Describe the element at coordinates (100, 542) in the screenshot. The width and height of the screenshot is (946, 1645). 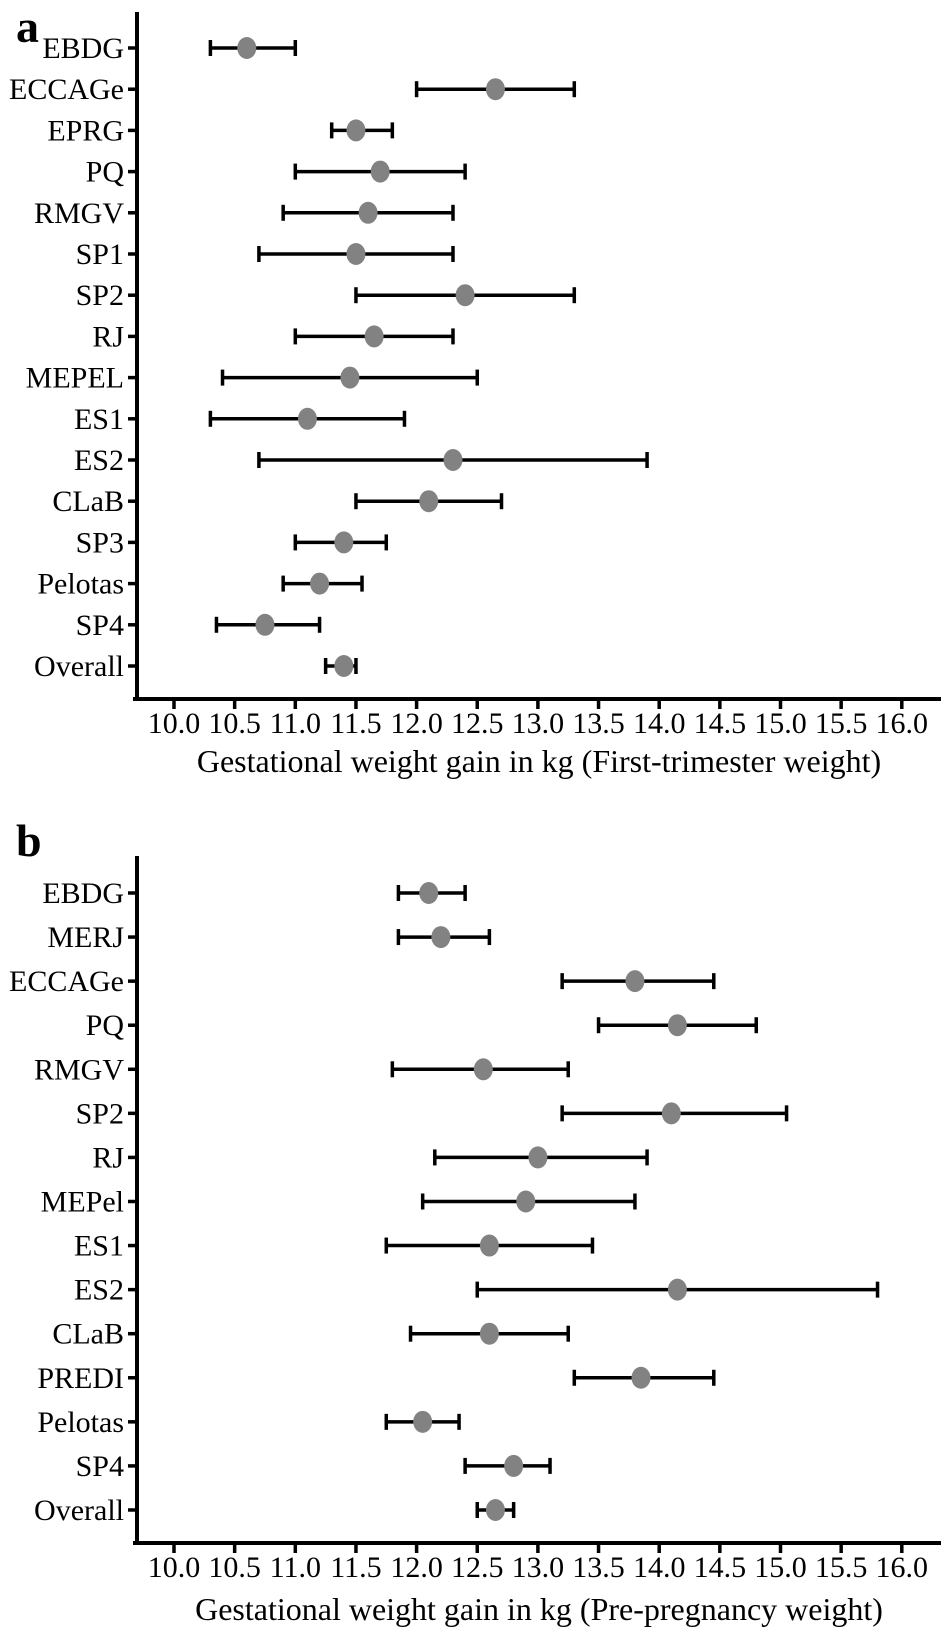
I see `category-label: SP3` at that location.